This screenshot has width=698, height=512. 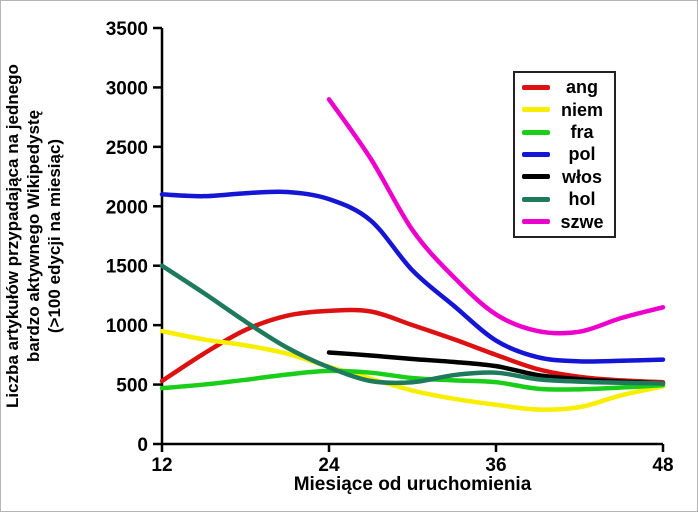 What do you see at coordinates (127, 267) in the screenshot?
I see `y-tick-label: 1500` at bounding box center [127, 267].